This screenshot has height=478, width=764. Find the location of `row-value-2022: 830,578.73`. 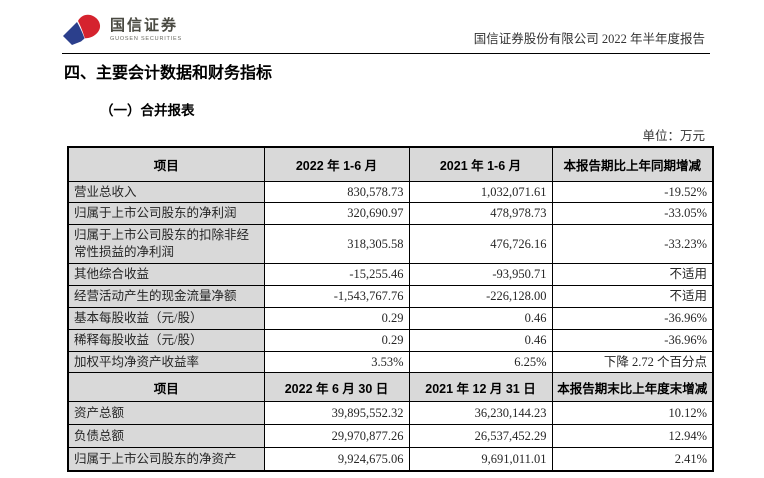

row-value-2022: 830,578.73 is located at coordinates (336, 192).